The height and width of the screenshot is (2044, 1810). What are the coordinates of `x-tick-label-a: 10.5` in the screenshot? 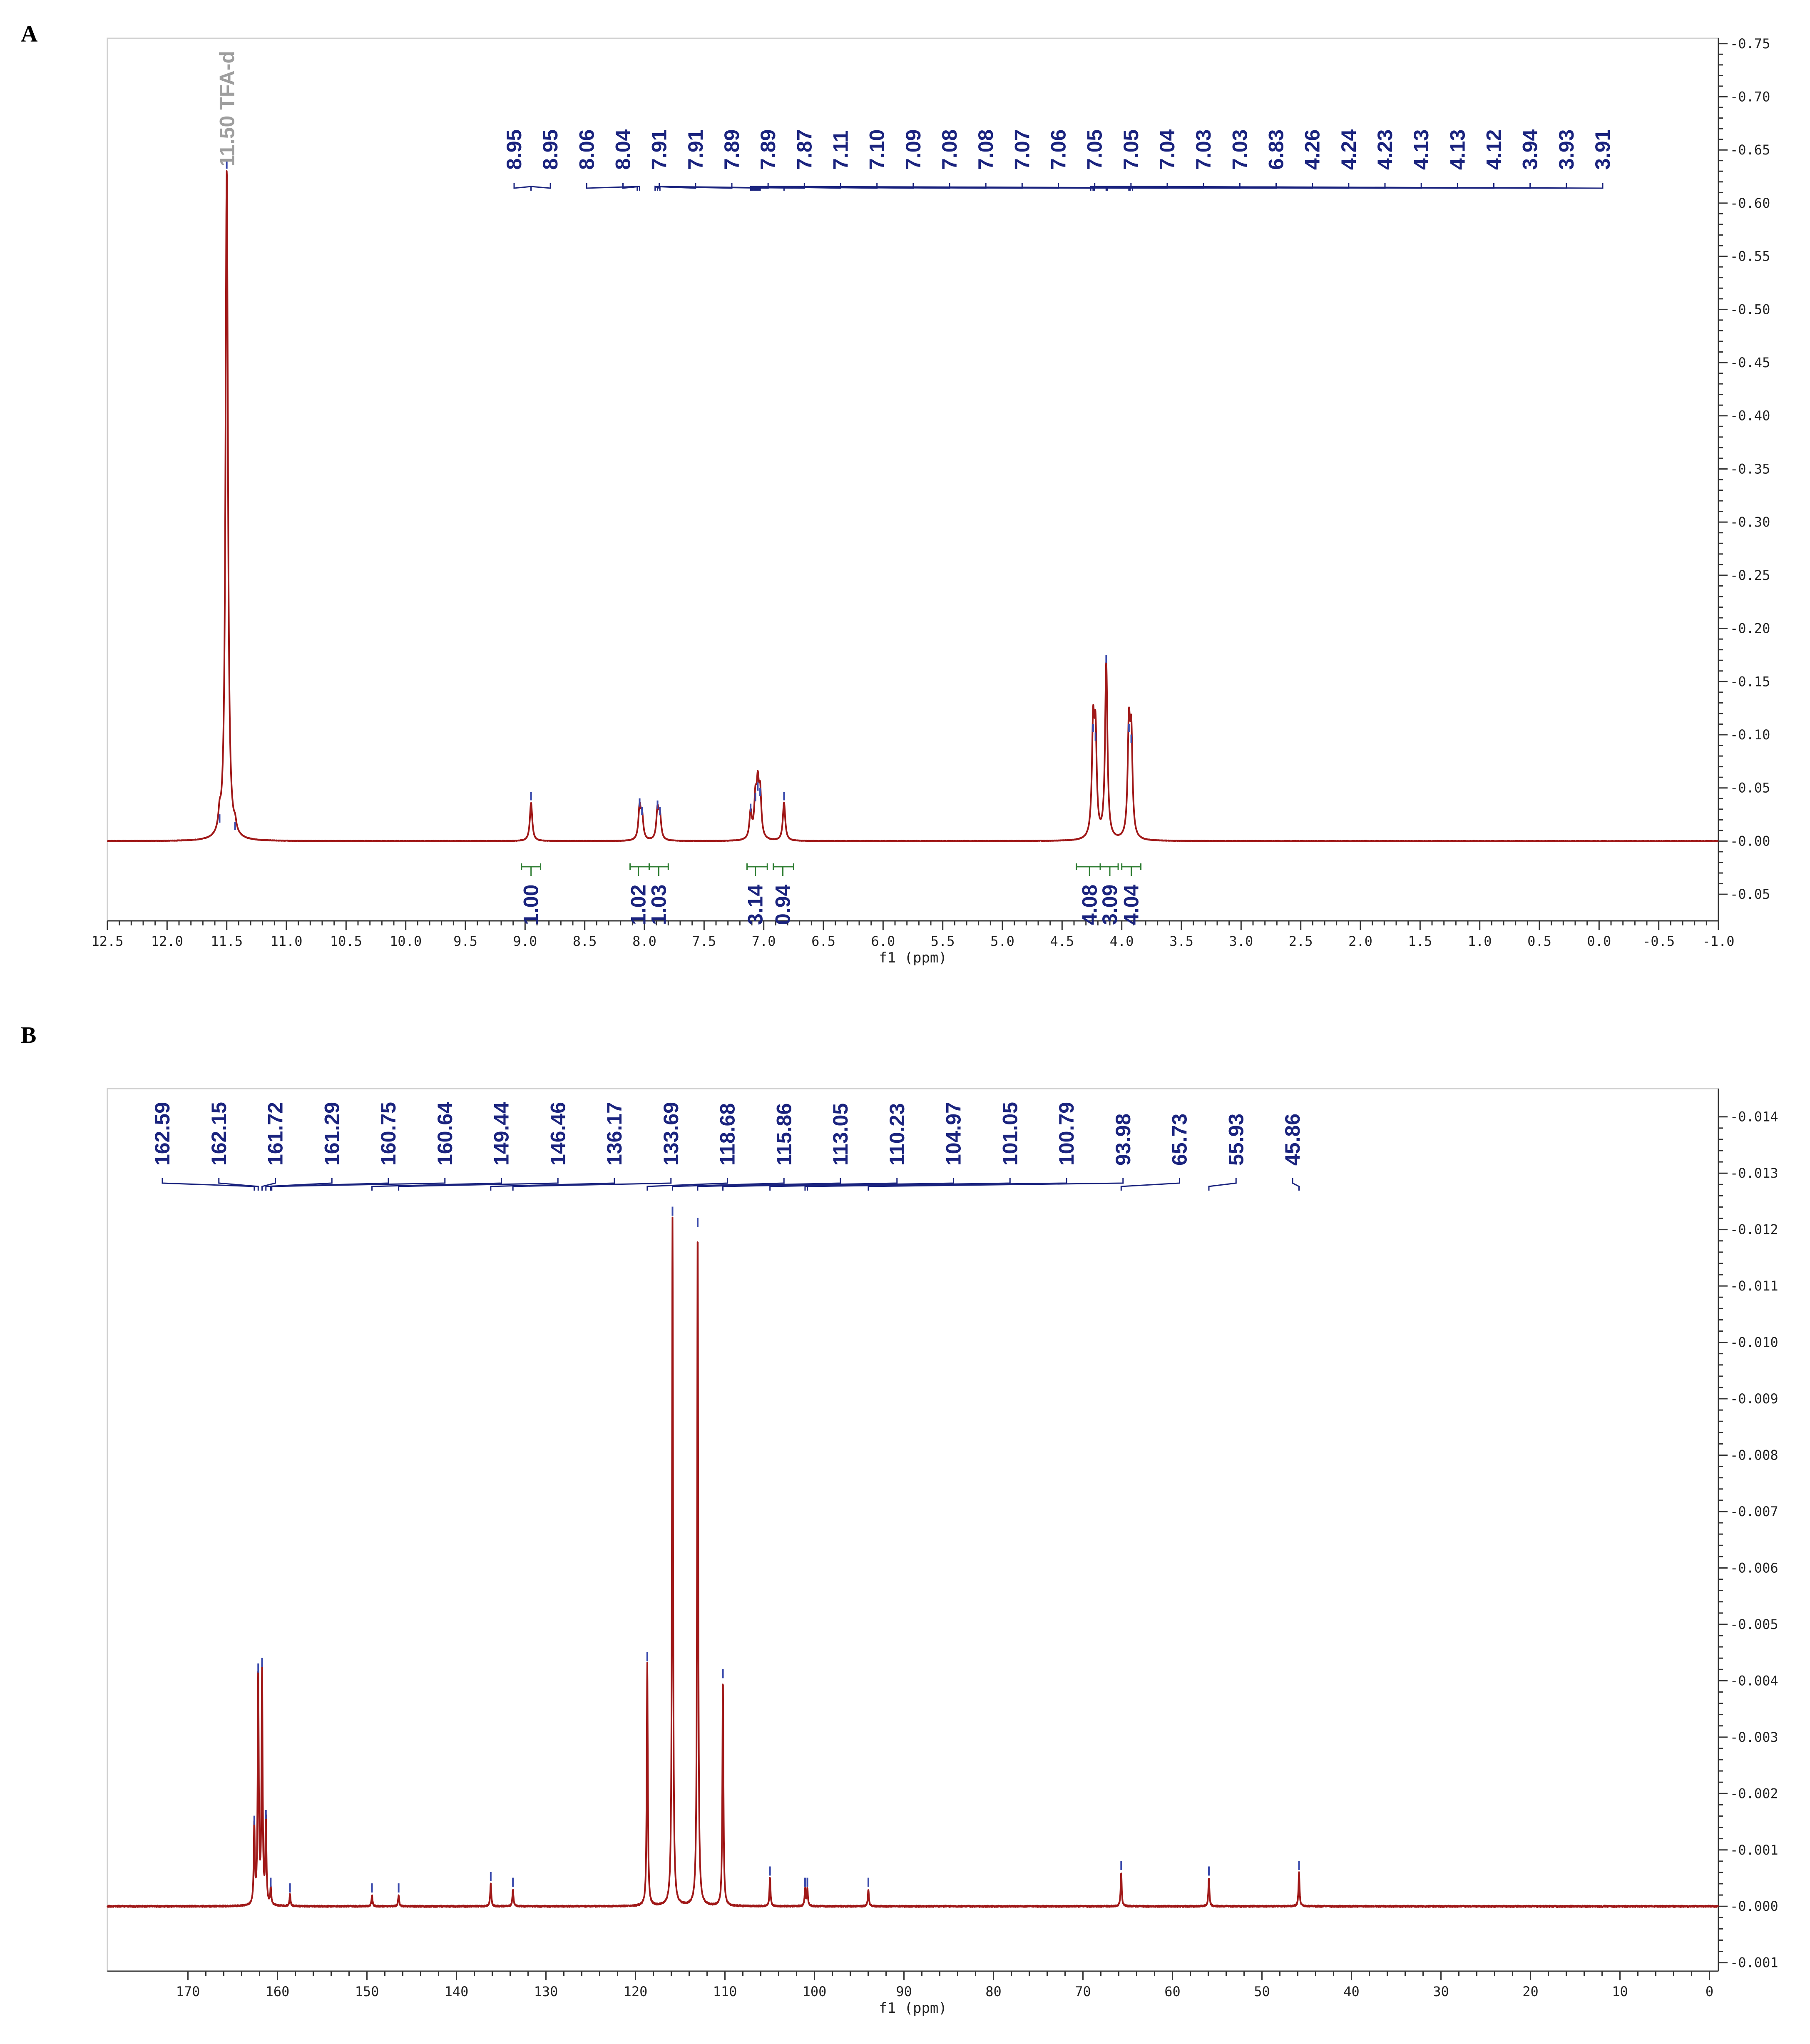 It's located at (346, 941).